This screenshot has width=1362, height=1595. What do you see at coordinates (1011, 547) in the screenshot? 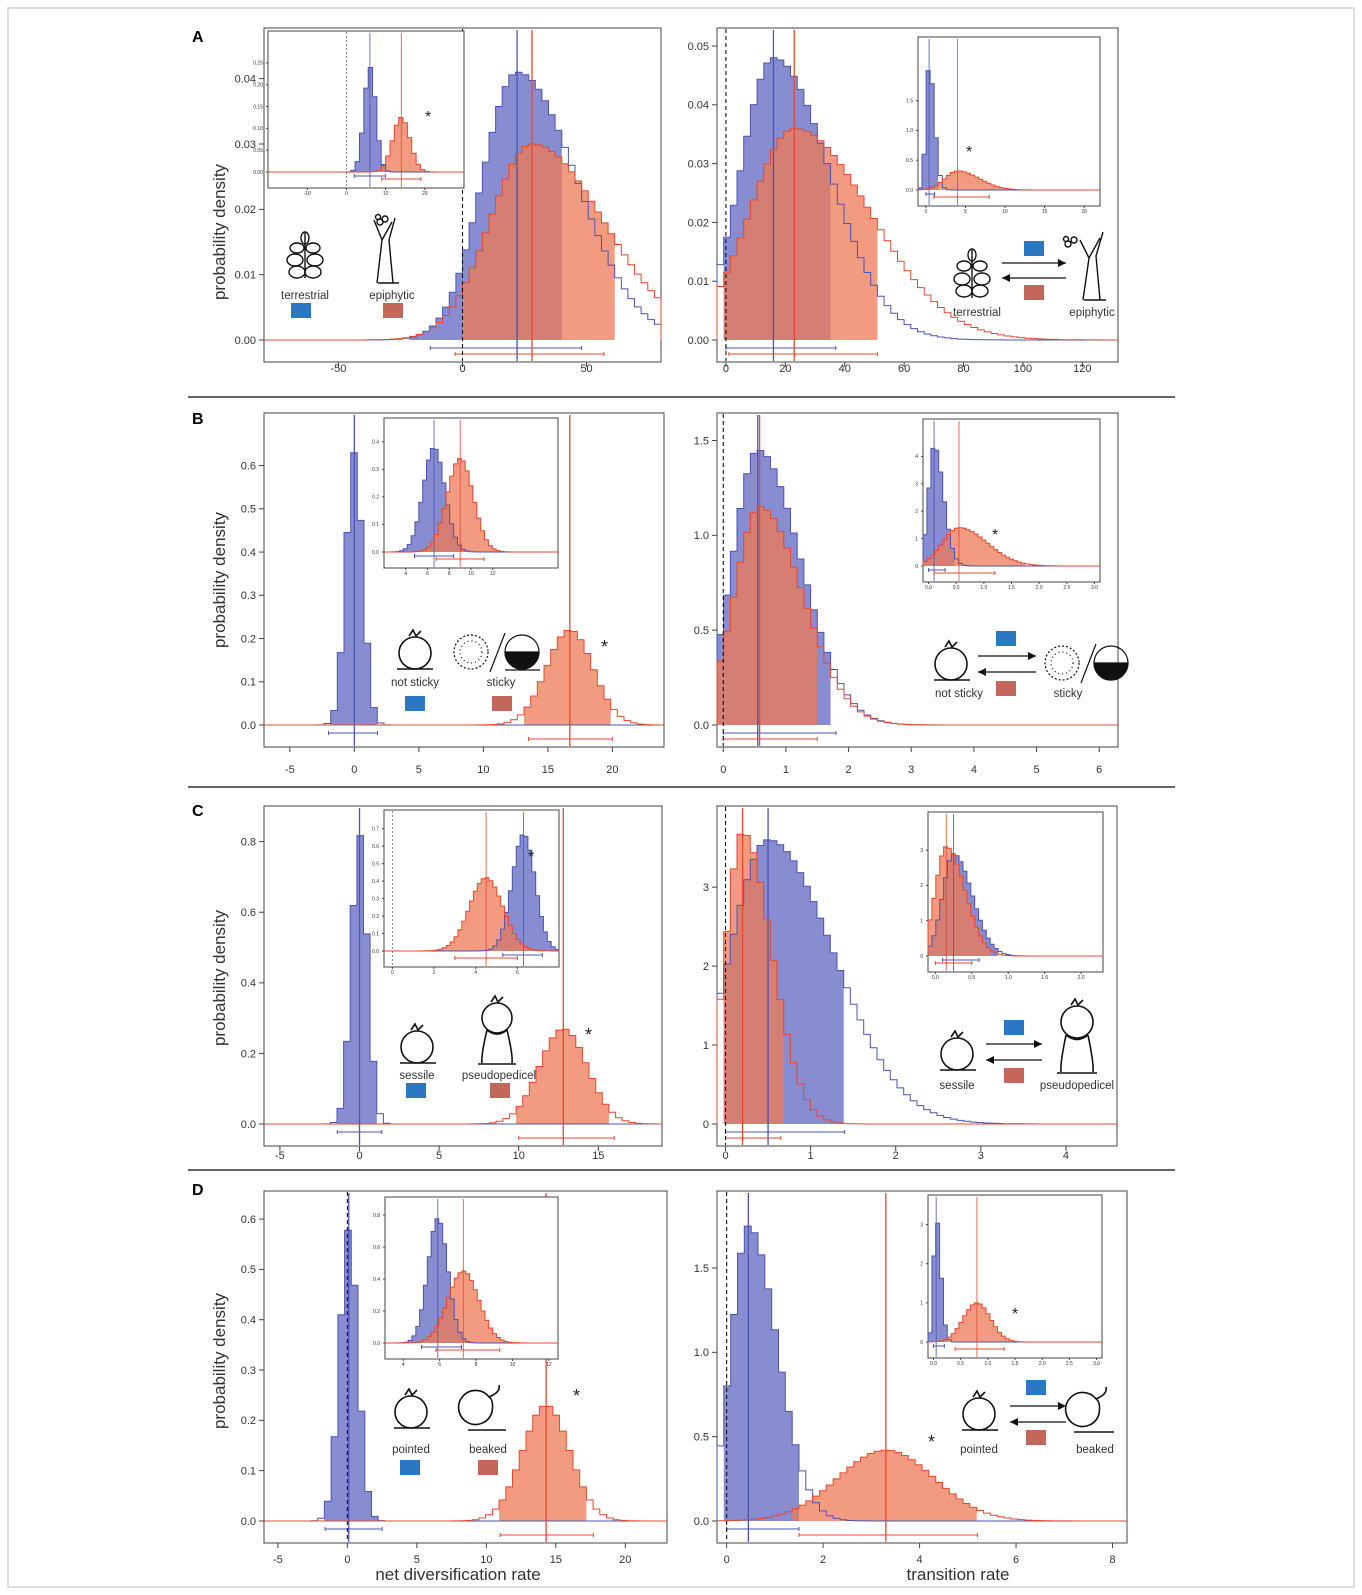
I see `inset-B-right-series1-outline` at bounding box center [1011, 547].